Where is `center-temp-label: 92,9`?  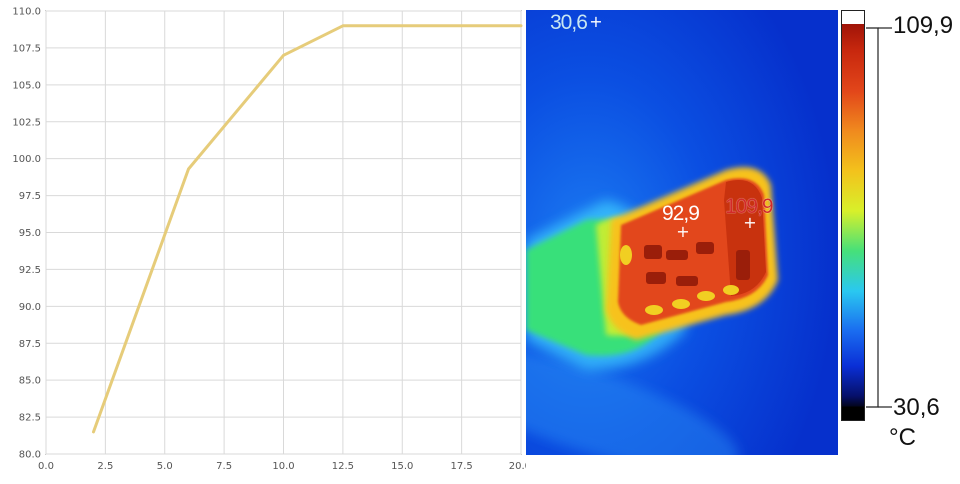
center-temp-label: 92,9 is located at coordinates (681, 213).